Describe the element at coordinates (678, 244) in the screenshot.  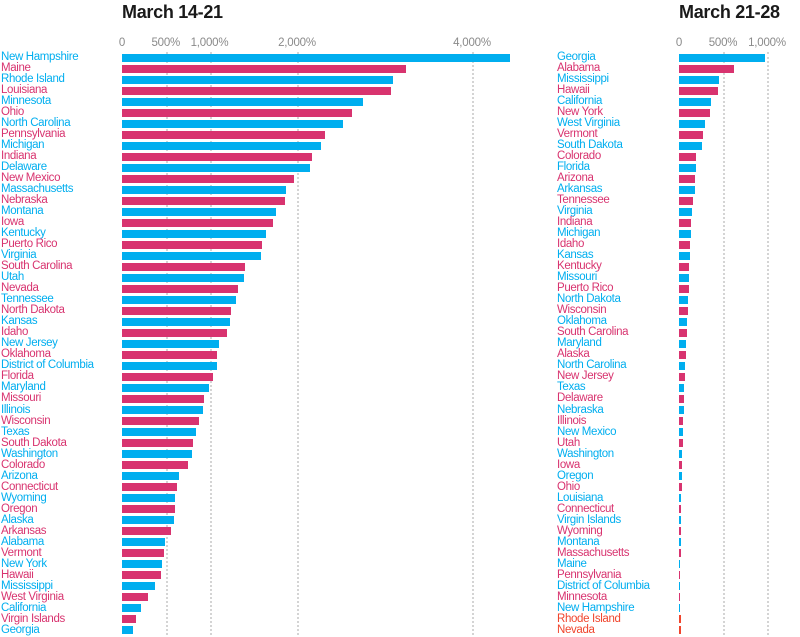
I see `bar-row: Idaho` at that location.